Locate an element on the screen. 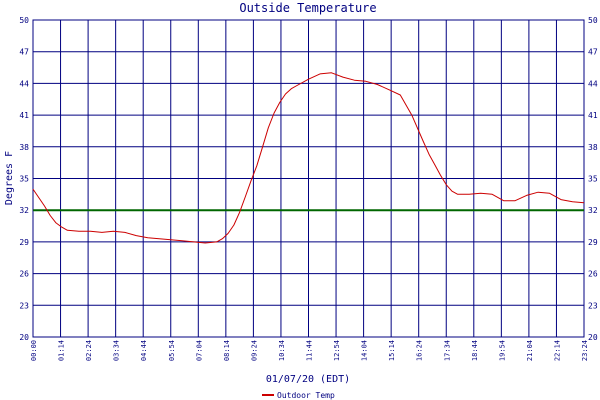  y-tick-label-left: 32 is located at coordinates (24, 210).